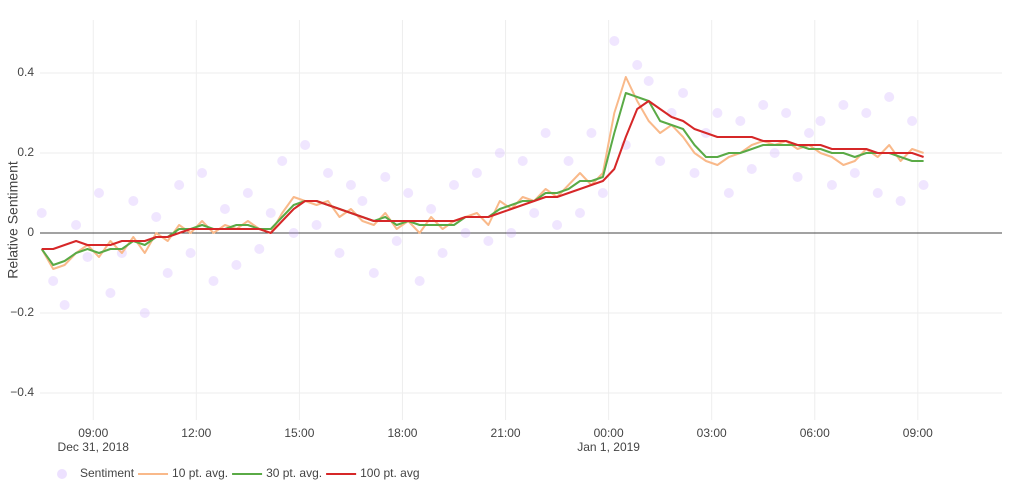 The height and width of the screenshot is (500, 1012). Describe the element at coordinates (815, 433) in the screenshot. I see `x-tick-label: 06:00` at that location.